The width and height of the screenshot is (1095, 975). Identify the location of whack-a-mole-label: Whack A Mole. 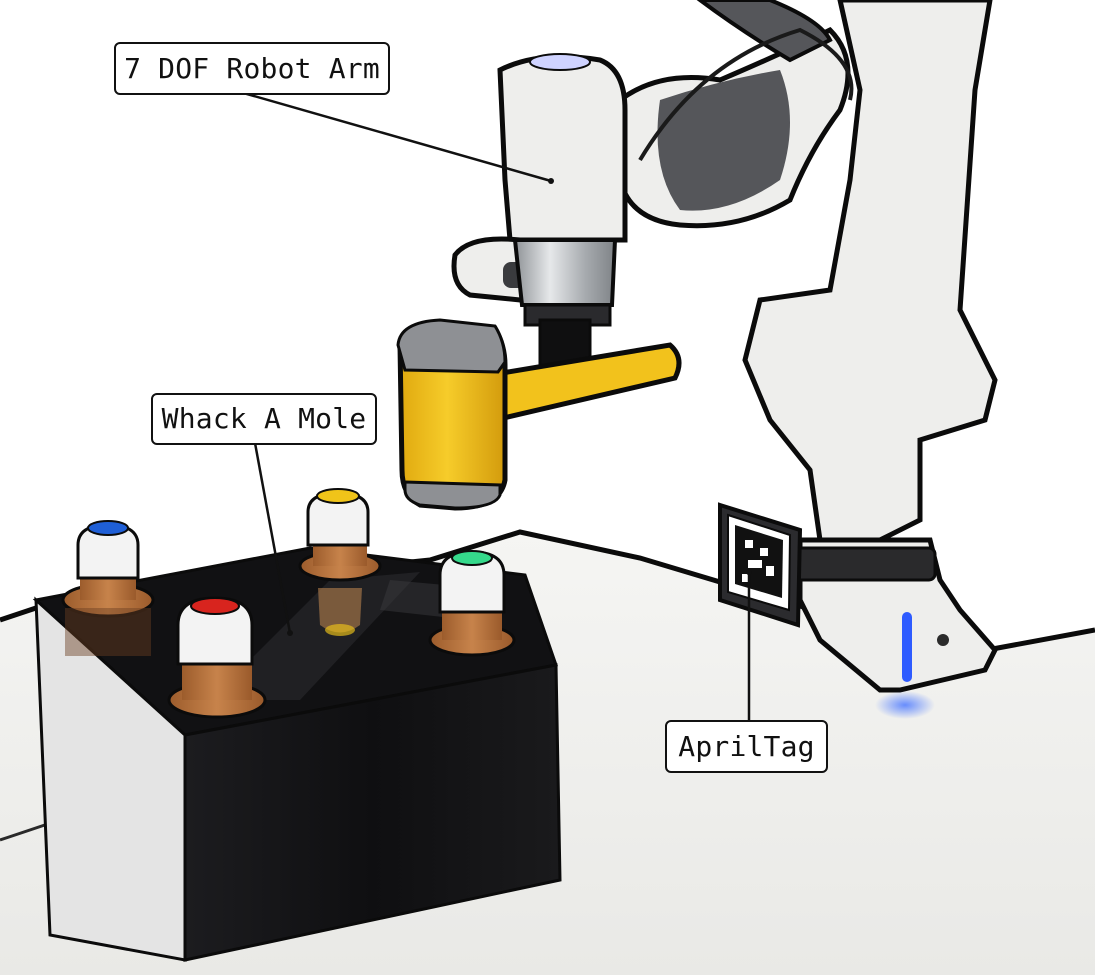
(264, 419).